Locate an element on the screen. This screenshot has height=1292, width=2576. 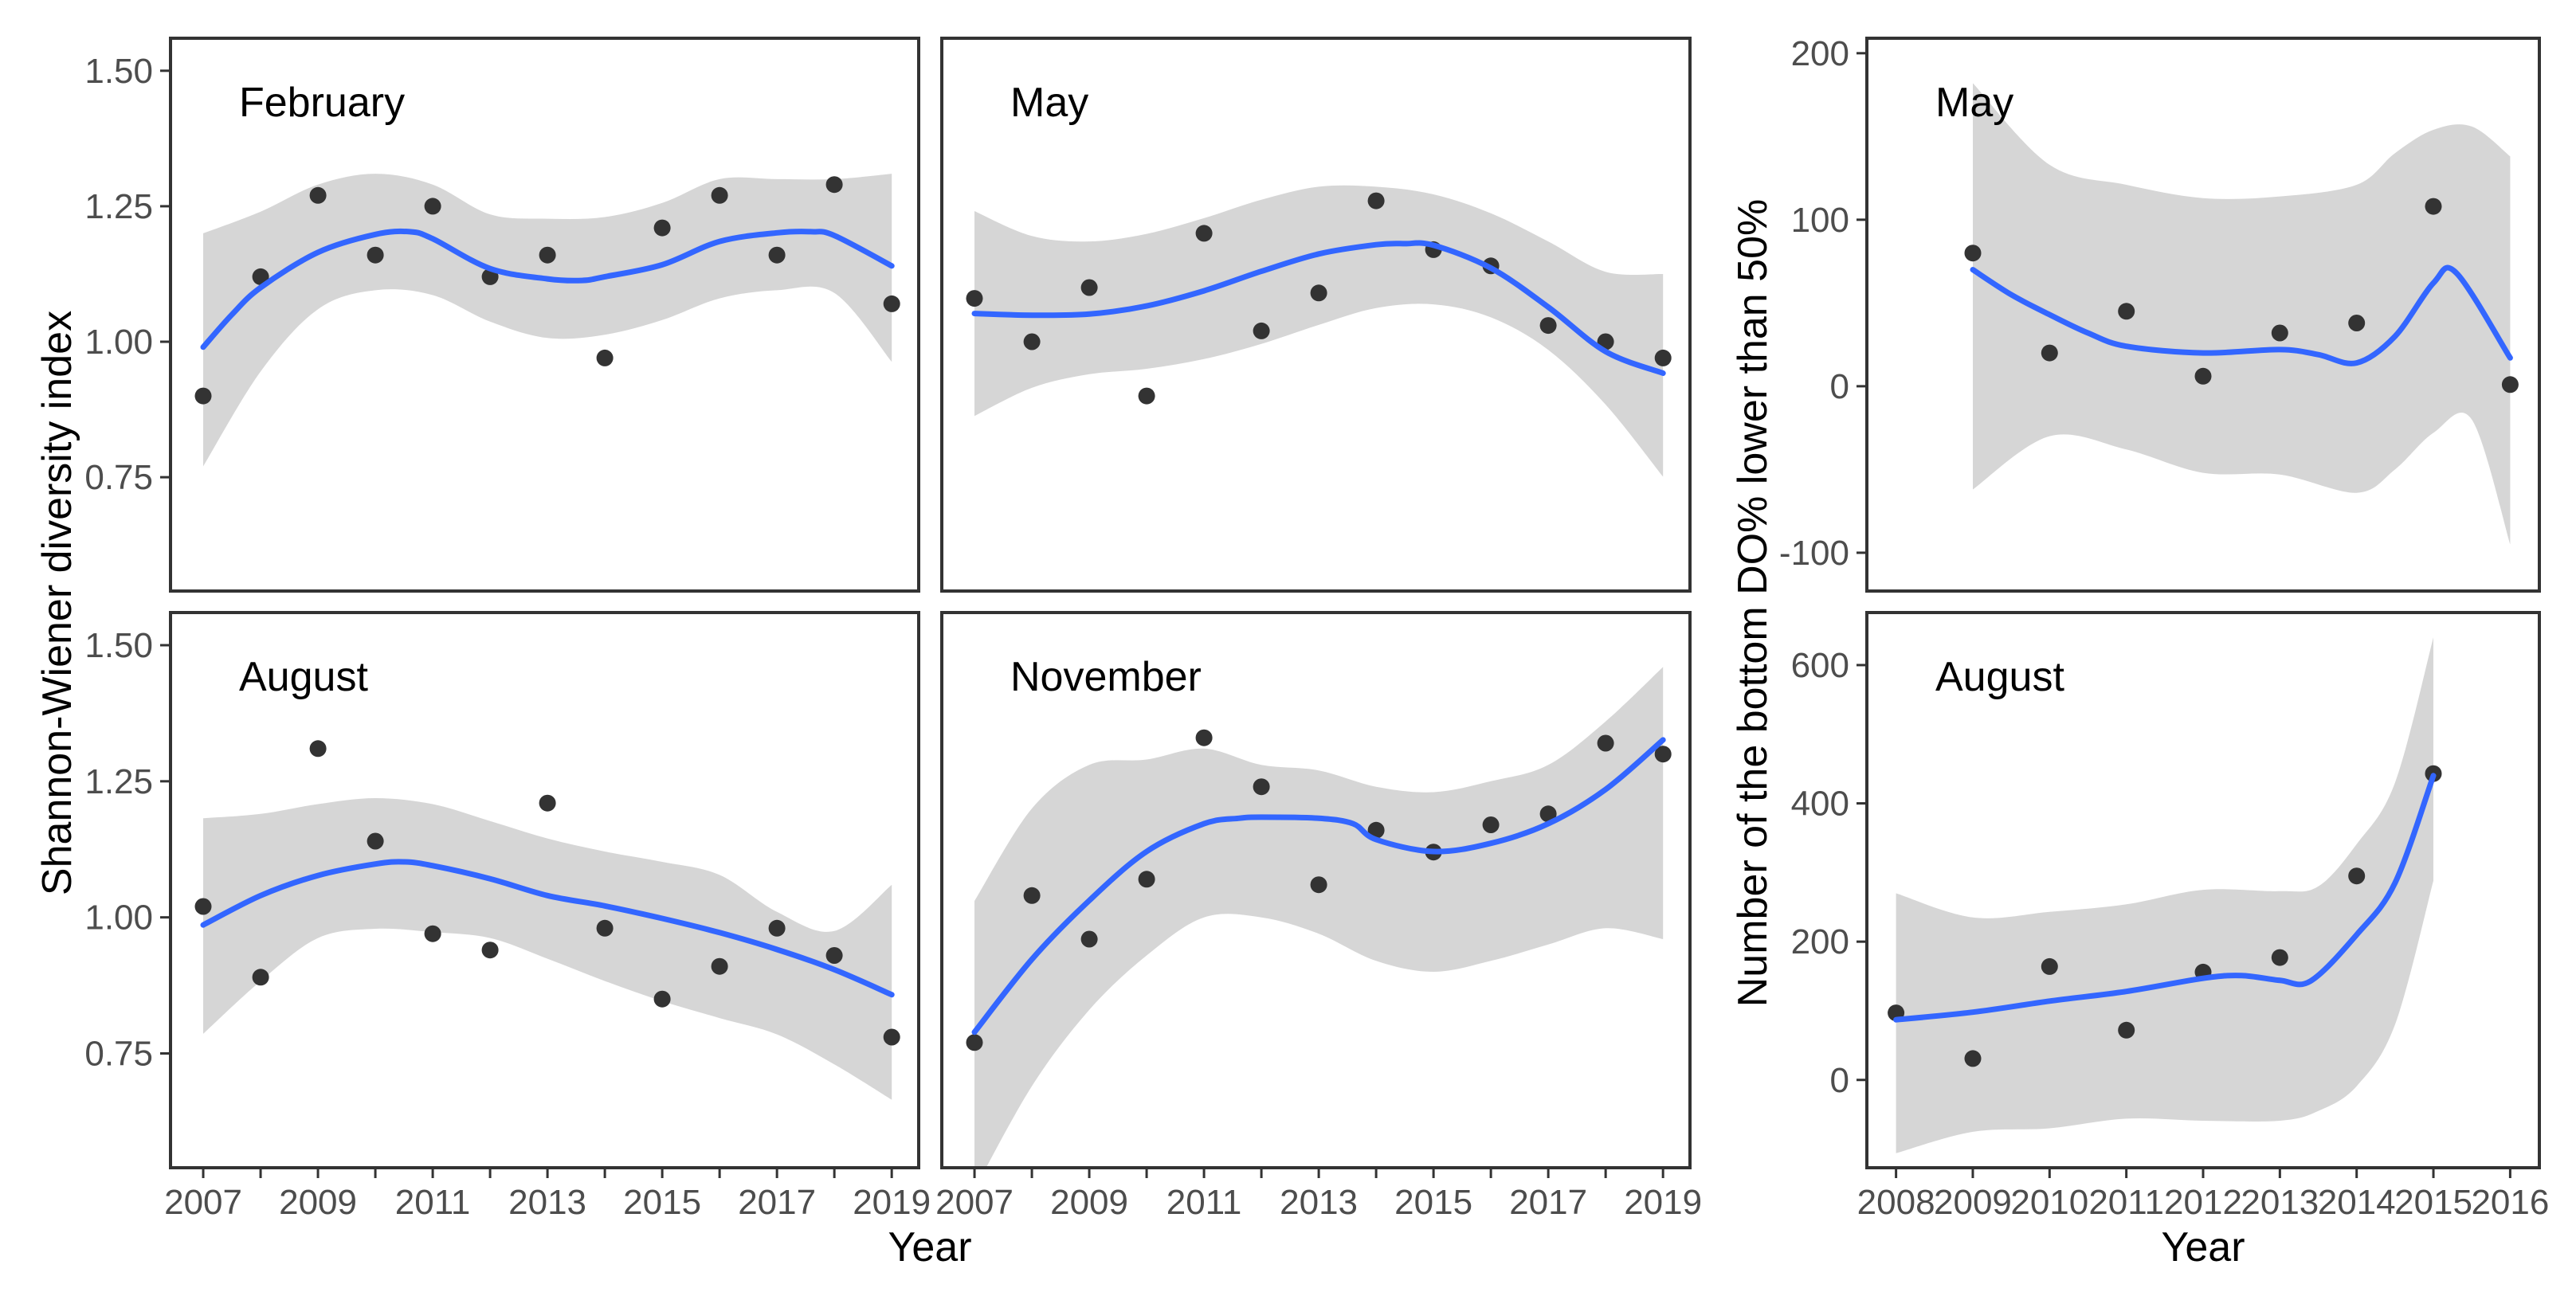
x-axis-title-left-group: Year is located at coordinates (930, 1247).